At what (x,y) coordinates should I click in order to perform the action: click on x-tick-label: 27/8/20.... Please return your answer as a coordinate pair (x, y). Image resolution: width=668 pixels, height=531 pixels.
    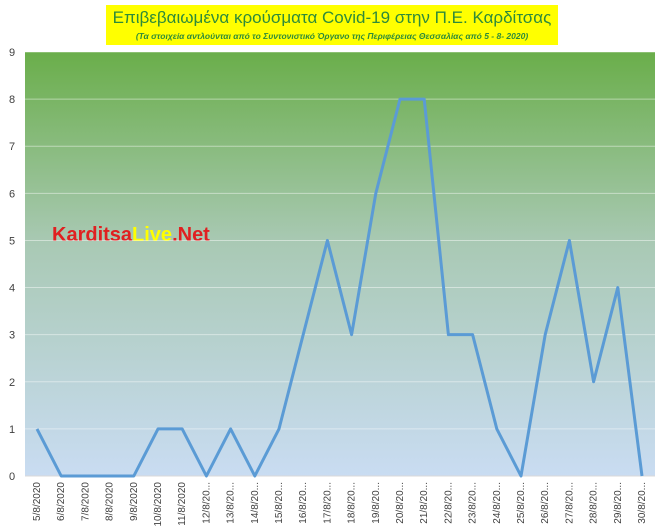
    Looking at the image, I should click on (569, 503).